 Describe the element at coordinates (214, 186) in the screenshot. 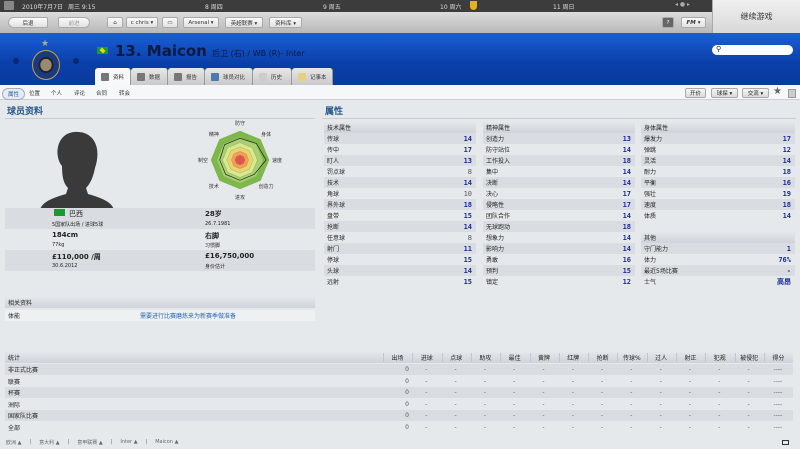

I see `radar-label: 技术` at that location.